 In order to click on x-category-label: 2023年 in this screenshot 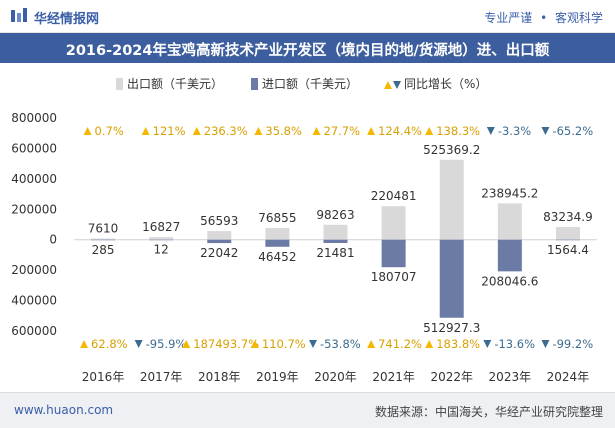, I will do `click(510, 377)`.